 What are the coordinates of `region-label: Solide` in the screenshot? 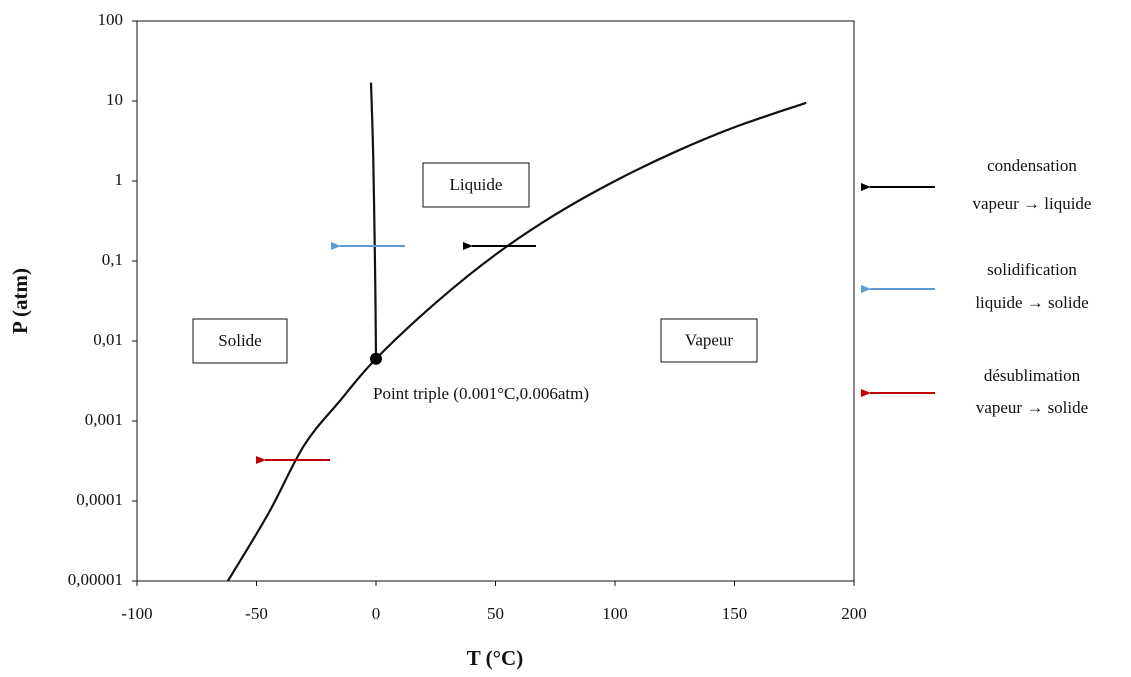 It's located at (239, 340).